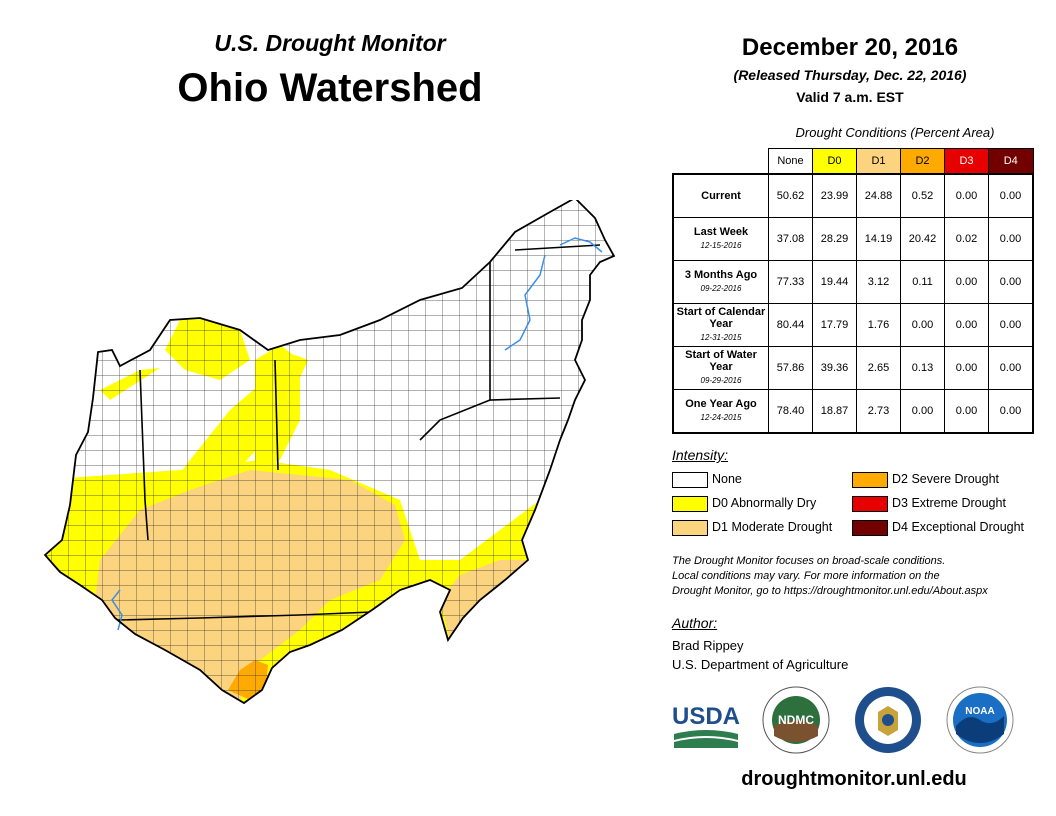  What do you see at coordinates (966, 239) in the screenshot?
I see `cell: 0.02` at bounding box center [966, 239].